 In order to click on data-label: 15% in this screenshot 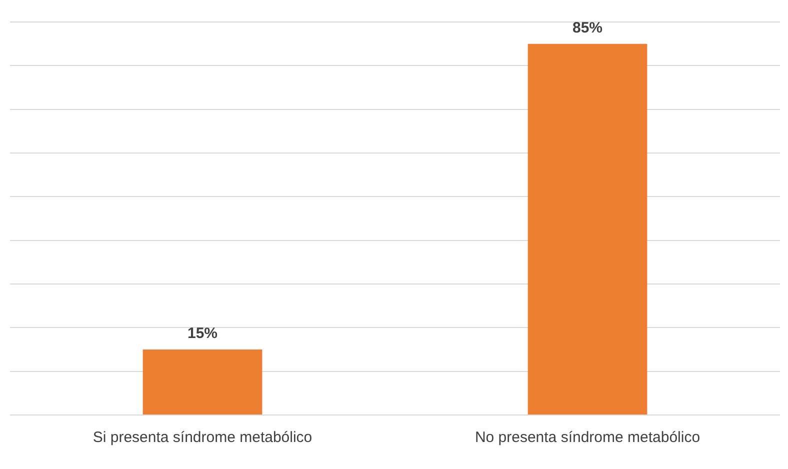, I will do `click(202, 333)`.